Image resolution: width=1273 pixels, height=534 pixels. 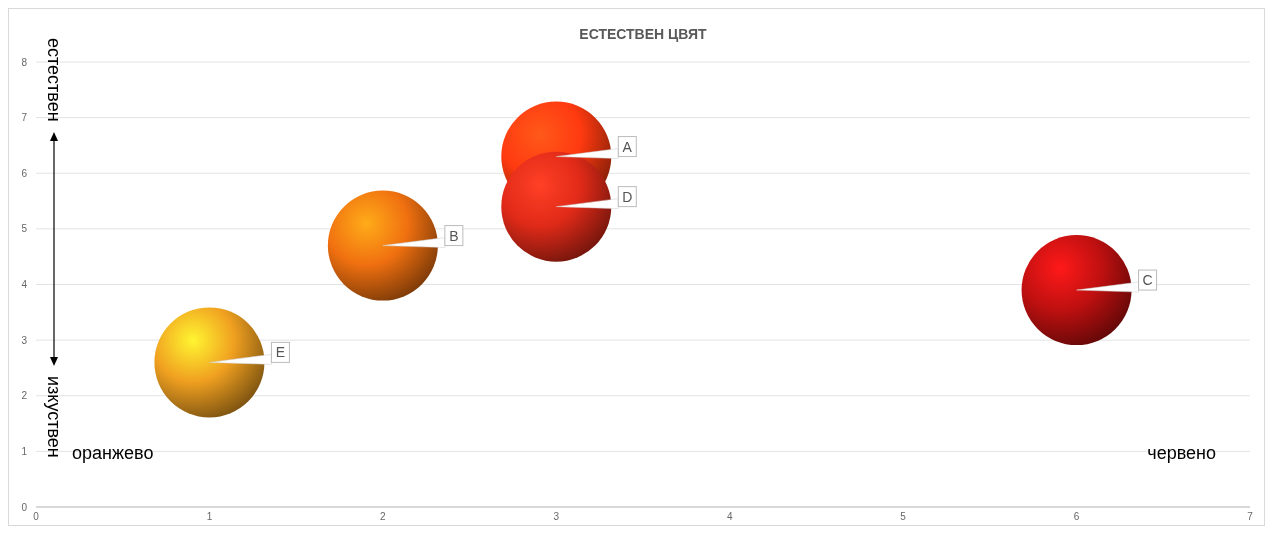 I want to click on annotation: A, so click(x=627, y=146).